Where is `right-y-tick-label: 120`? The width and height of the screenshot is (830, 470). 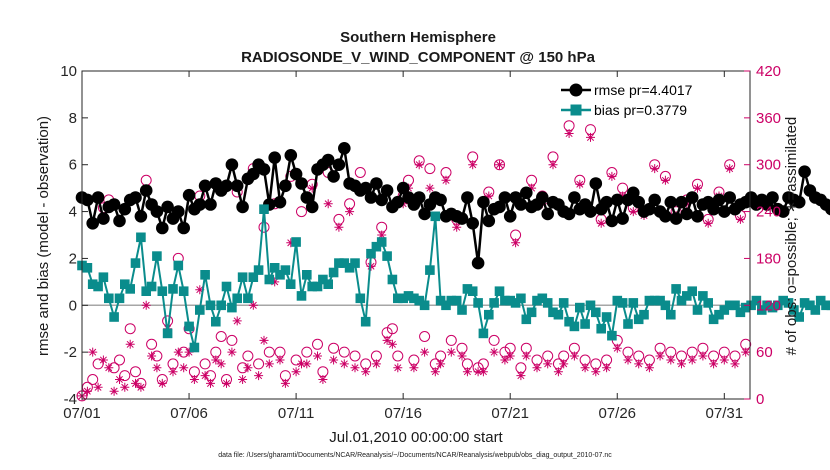 right-y-tick-label: 120 is located at coordinates (768, 305).